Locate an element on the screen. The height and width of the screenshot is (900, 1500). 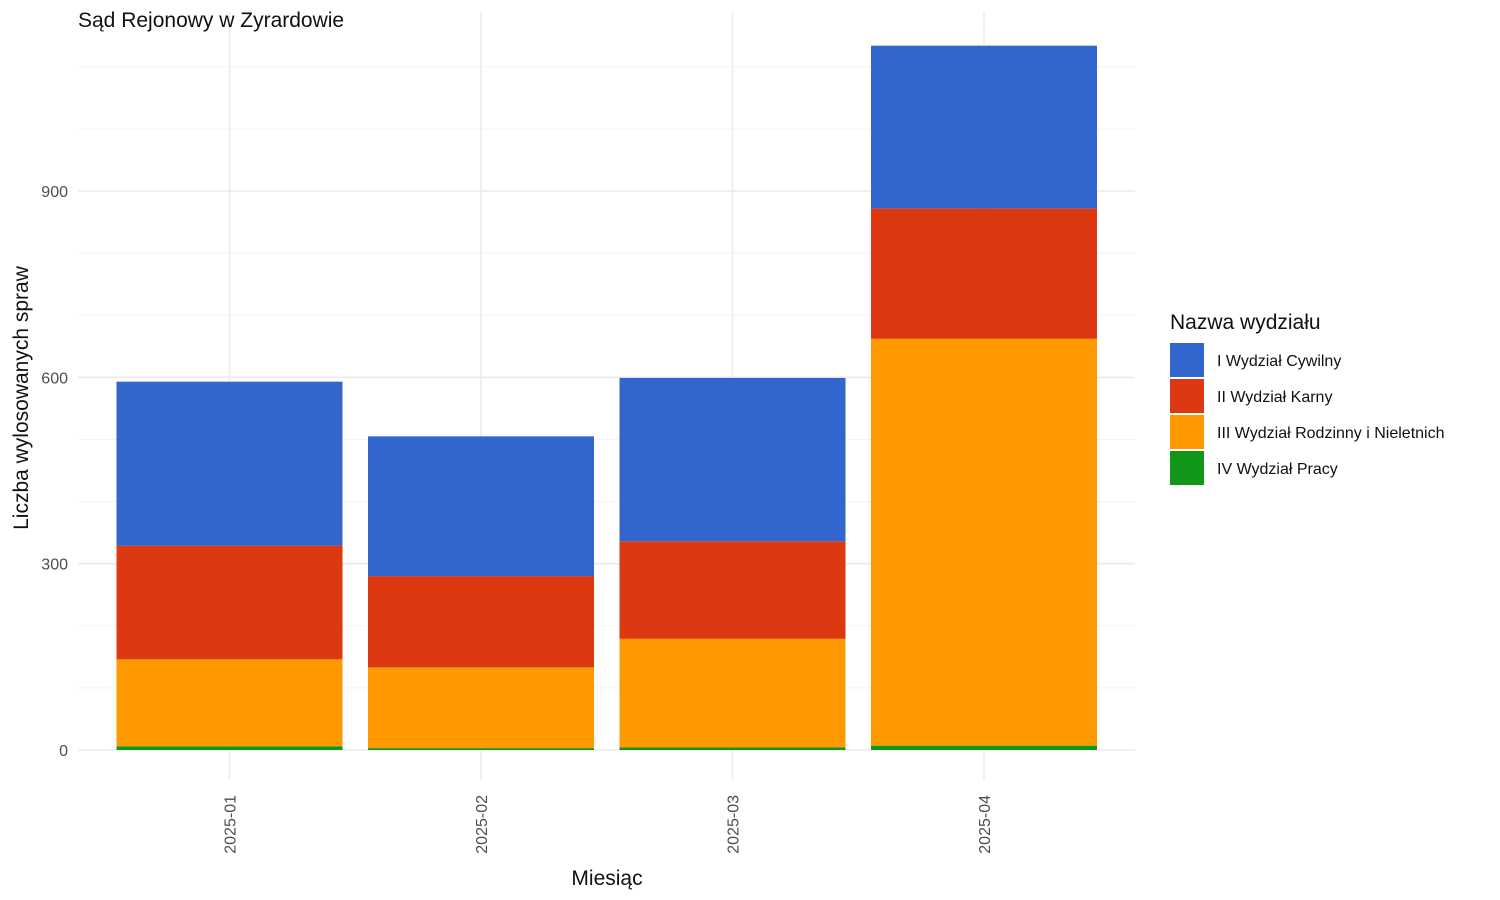
legend-label-i-wydzia-cywilny: I Wydział Cywilny is located at coordinates (1279, 361).